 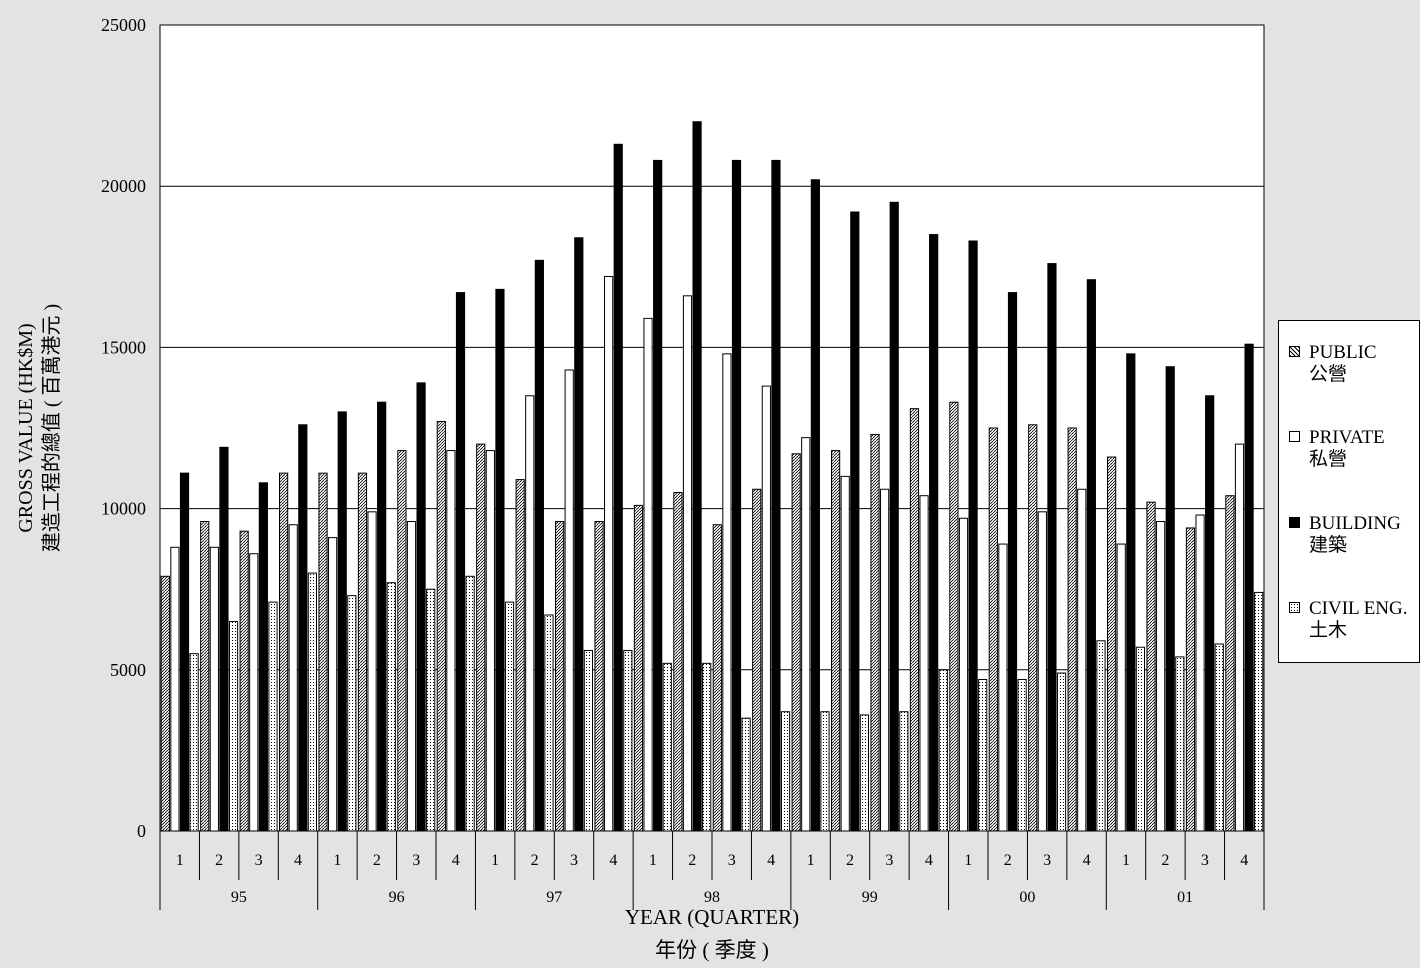 What do you see at coordinates (1328, 459) in the screenshot?
I see `legend-sublabel-private: 私營` at bounding box center [1328, 459].